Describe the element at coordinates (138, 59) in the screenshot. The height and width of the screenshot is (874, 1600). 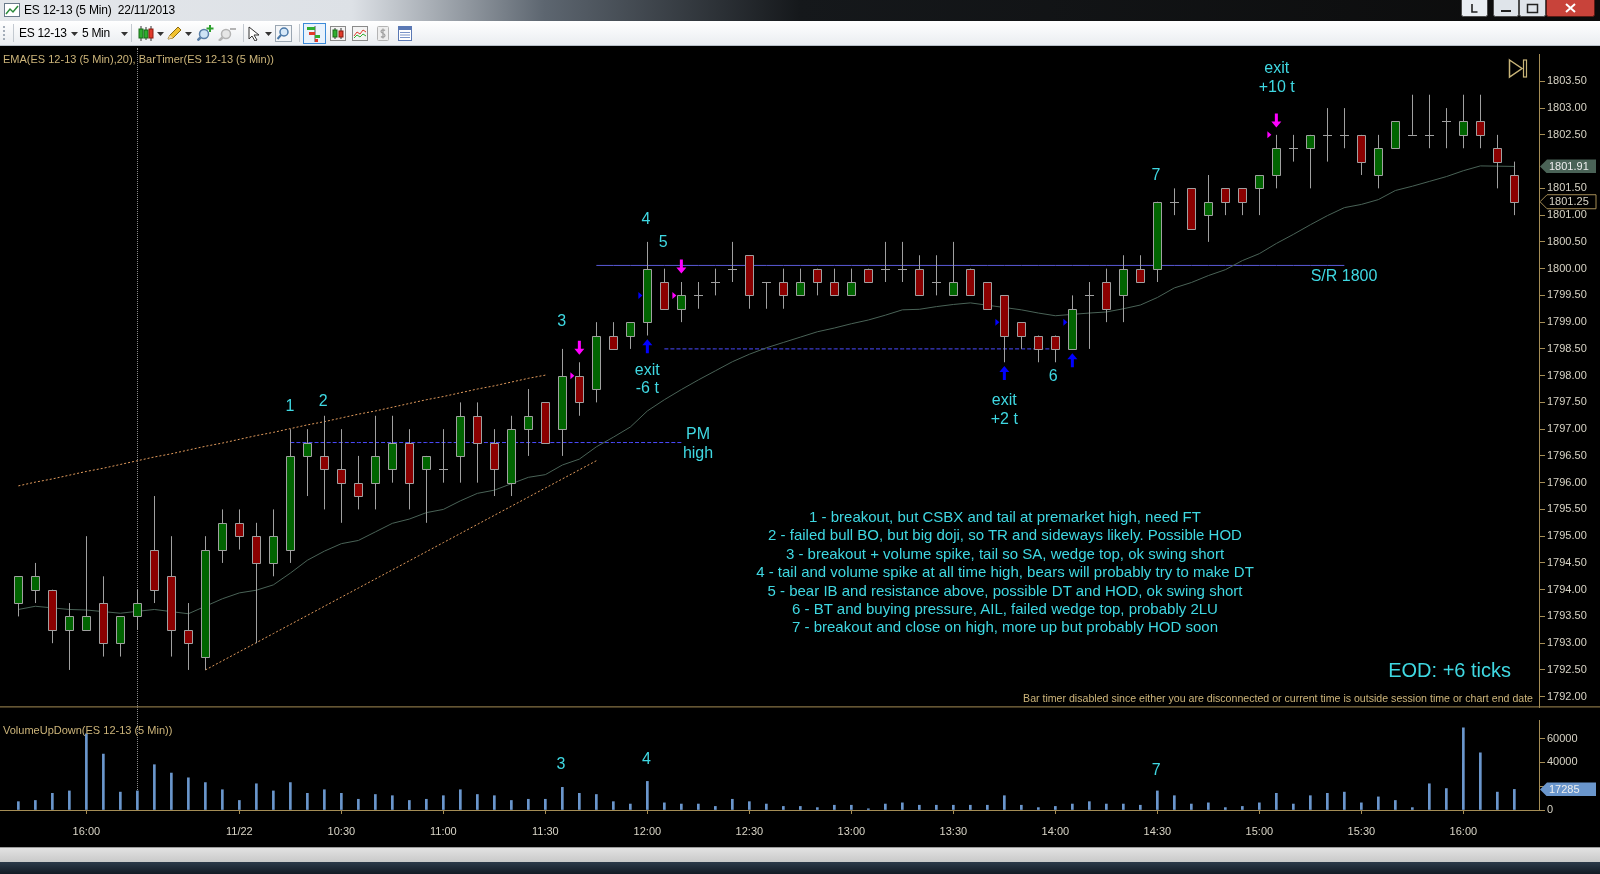
I see `chart-subtitle: EMA(ES 12-13 (5 Min),20), BarTimer(ES 12-13 (5 Min))` at that location.